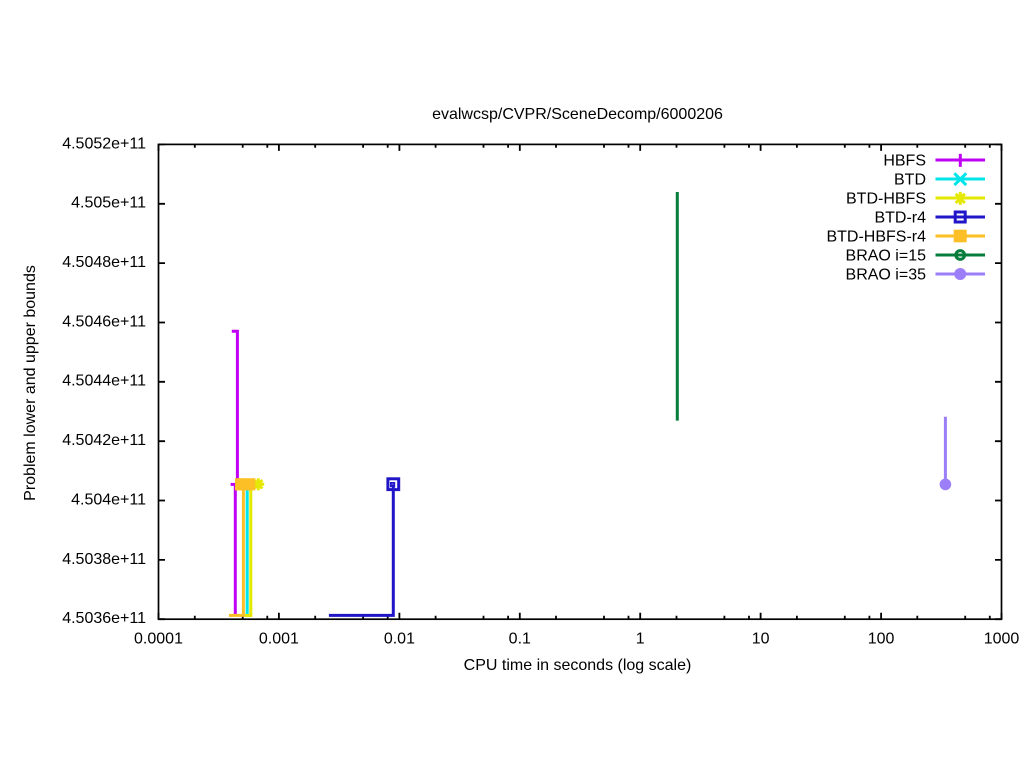 The image size is (1024, 768). I want to click on svg-text: 0.001, so click(279, 639).